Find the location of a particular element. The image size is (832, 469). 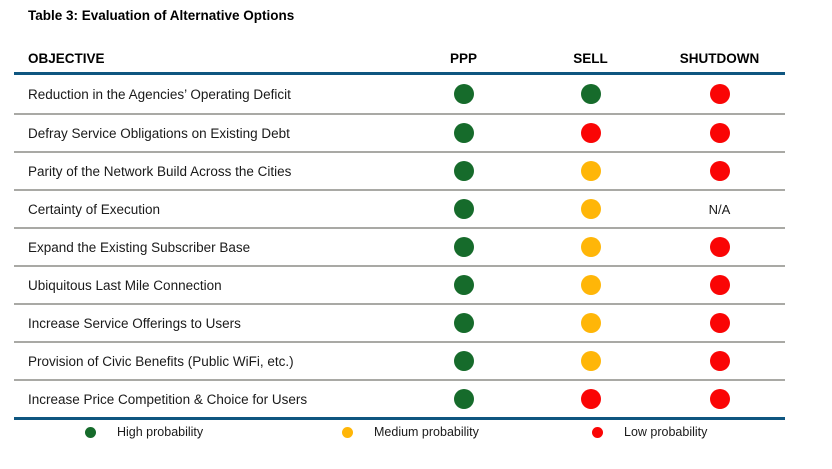

objective-label: Ubiquitous Last Mile Connection is located at coordinates (125, 285).